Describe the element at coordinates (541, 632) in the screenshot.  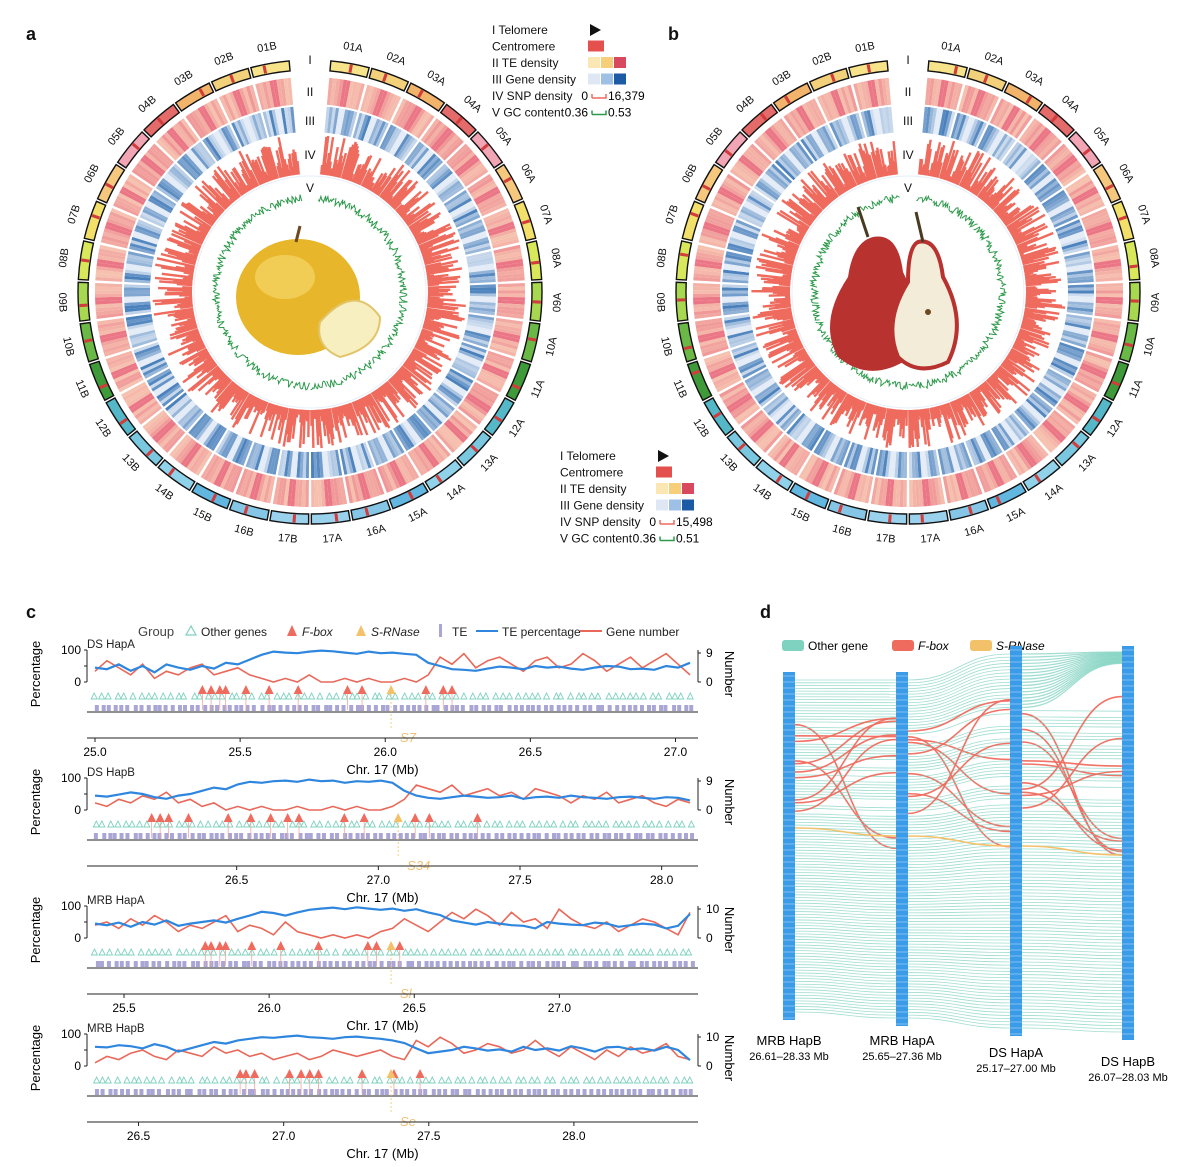
I see `legend-label: TE percentage` at that location.